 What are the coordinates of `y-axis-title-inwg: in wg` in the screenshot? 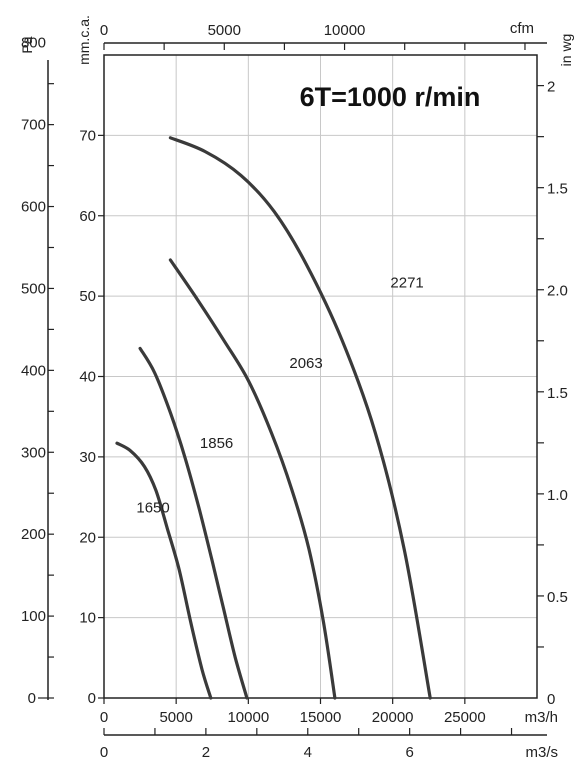 It's located at (566, 50).